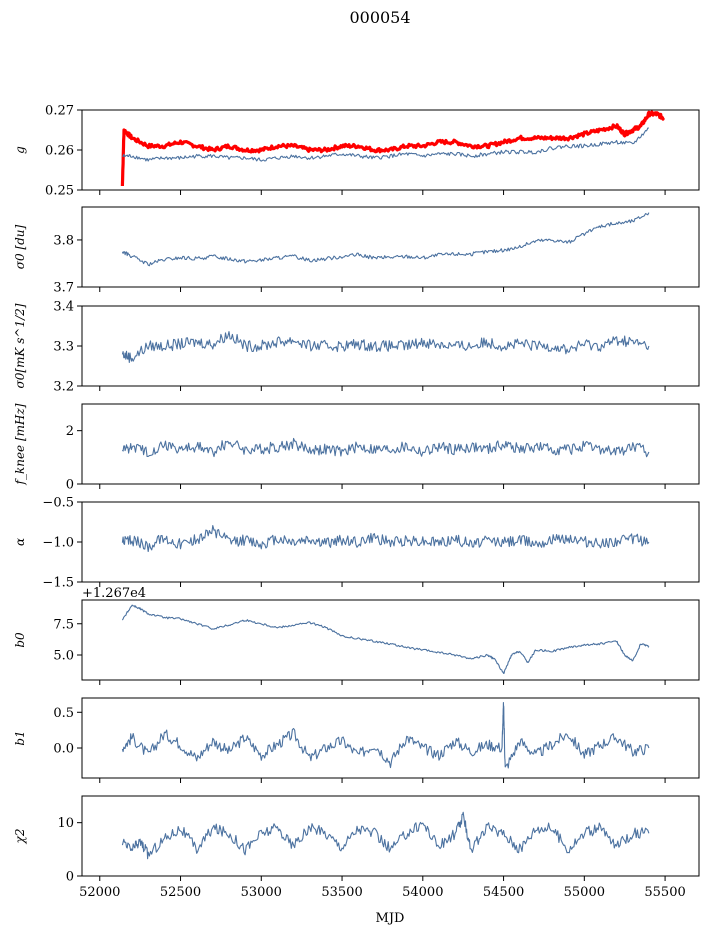 Image resolution: width=709 pixels, height=936 pixels. What do you see at coordinates (58, 543) in the screenshot?
I see `y-tick-label: −1.0` at bounding box center [58, 543].